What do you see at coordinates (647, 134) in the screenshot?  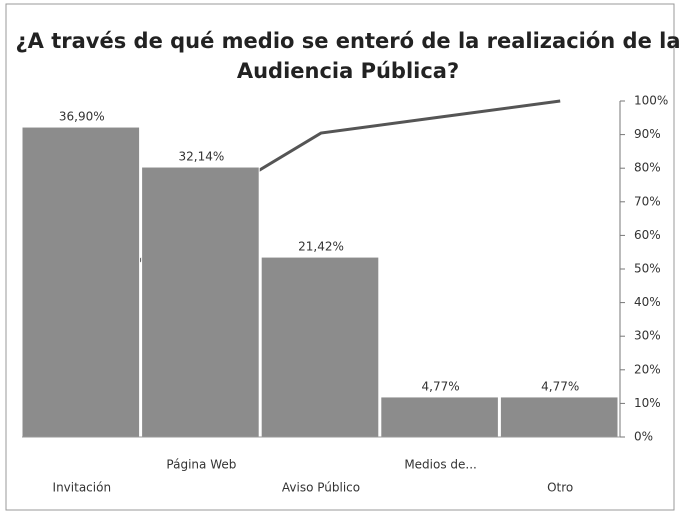 I see `y2-tick-label: 90%` at bounding box center [647, 134].